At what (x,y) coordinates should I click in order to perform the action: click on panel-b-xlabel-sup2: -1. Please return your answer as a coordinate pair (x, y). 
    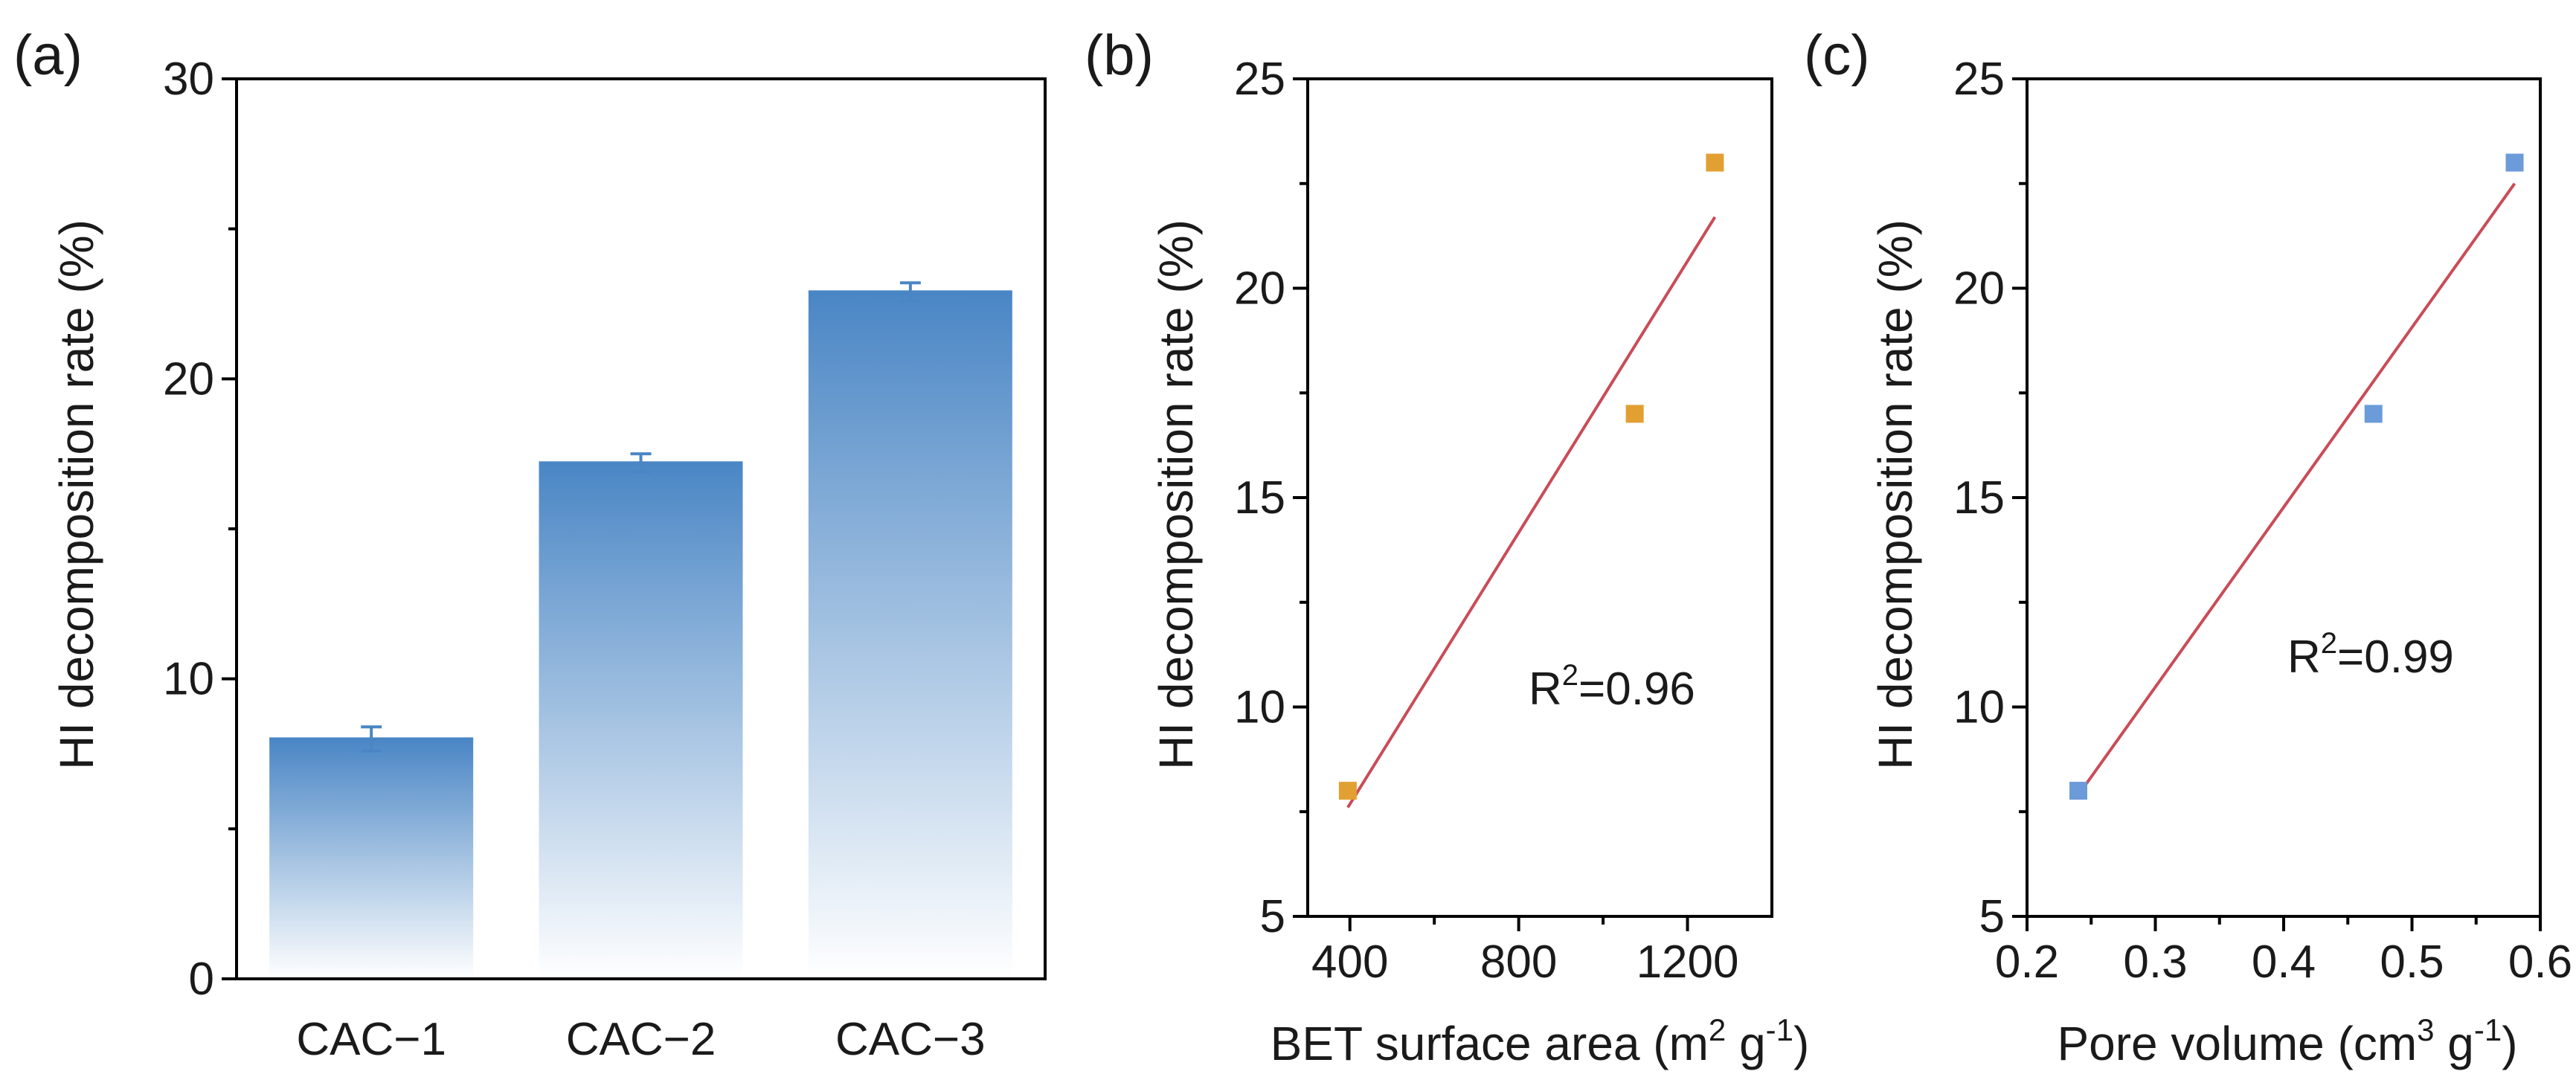
    Looking at the image, I should click on (1779, 1029).